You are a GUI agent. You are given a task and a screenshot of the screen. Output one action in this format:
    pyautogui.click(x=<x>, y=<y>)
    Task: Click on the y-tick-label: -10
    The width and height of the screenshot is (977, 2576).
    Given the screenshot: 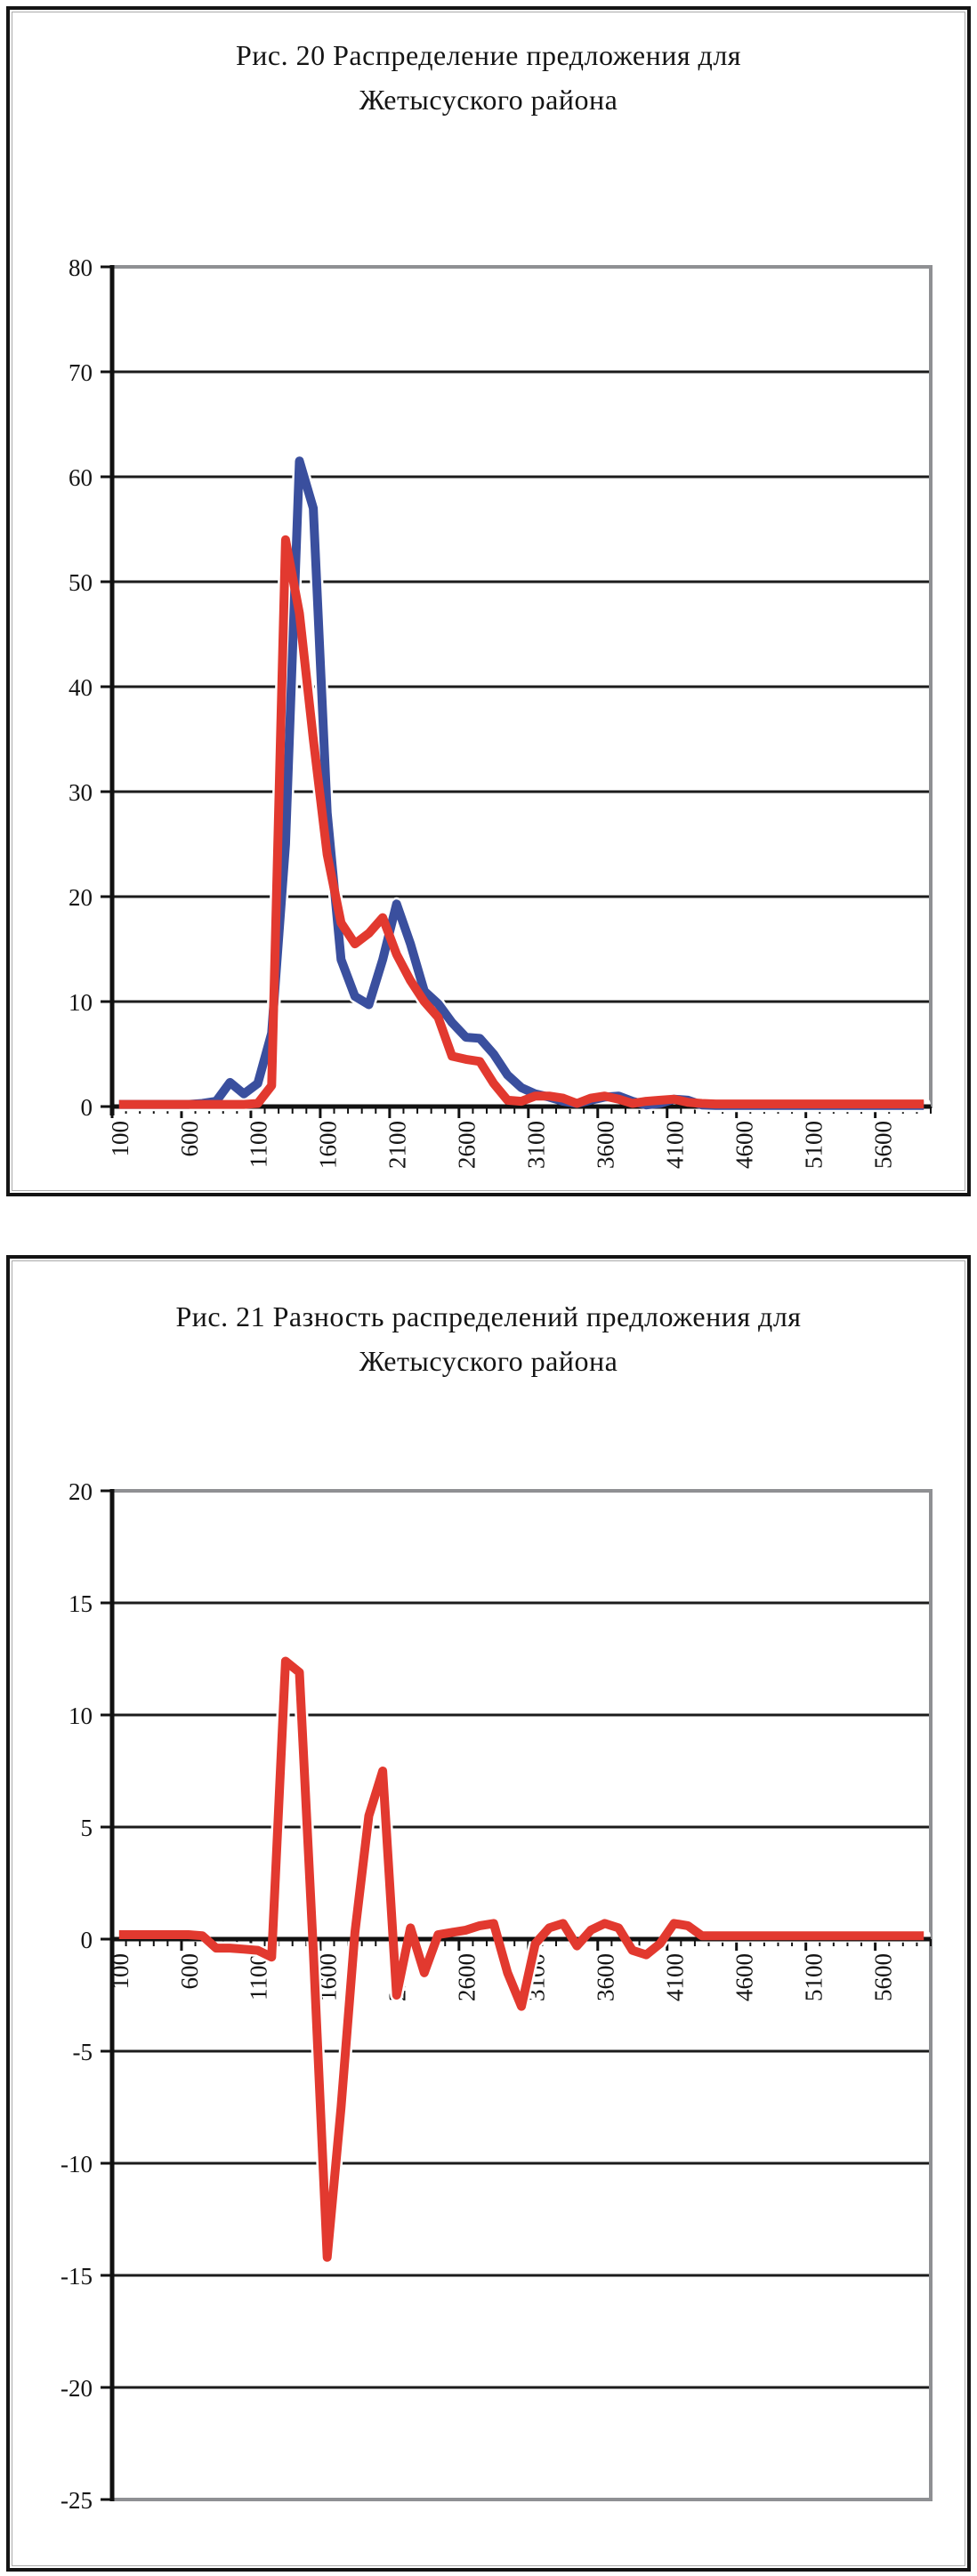 What is the action you would take?
    pyautogui.click(x=77, y=2164)
    